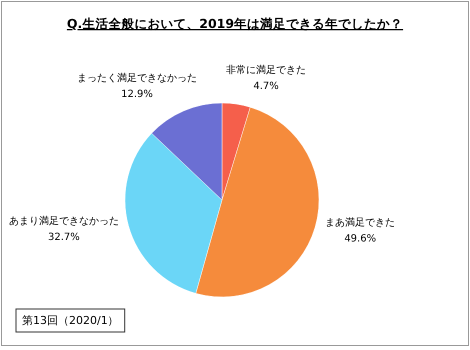 This screenshot has width=470, height=350. What do you see at coordinates (63, 229) in the screenshot?
I see `slice-label: あまり満足できなかった 32.7%` at bounding box center [63, 229].